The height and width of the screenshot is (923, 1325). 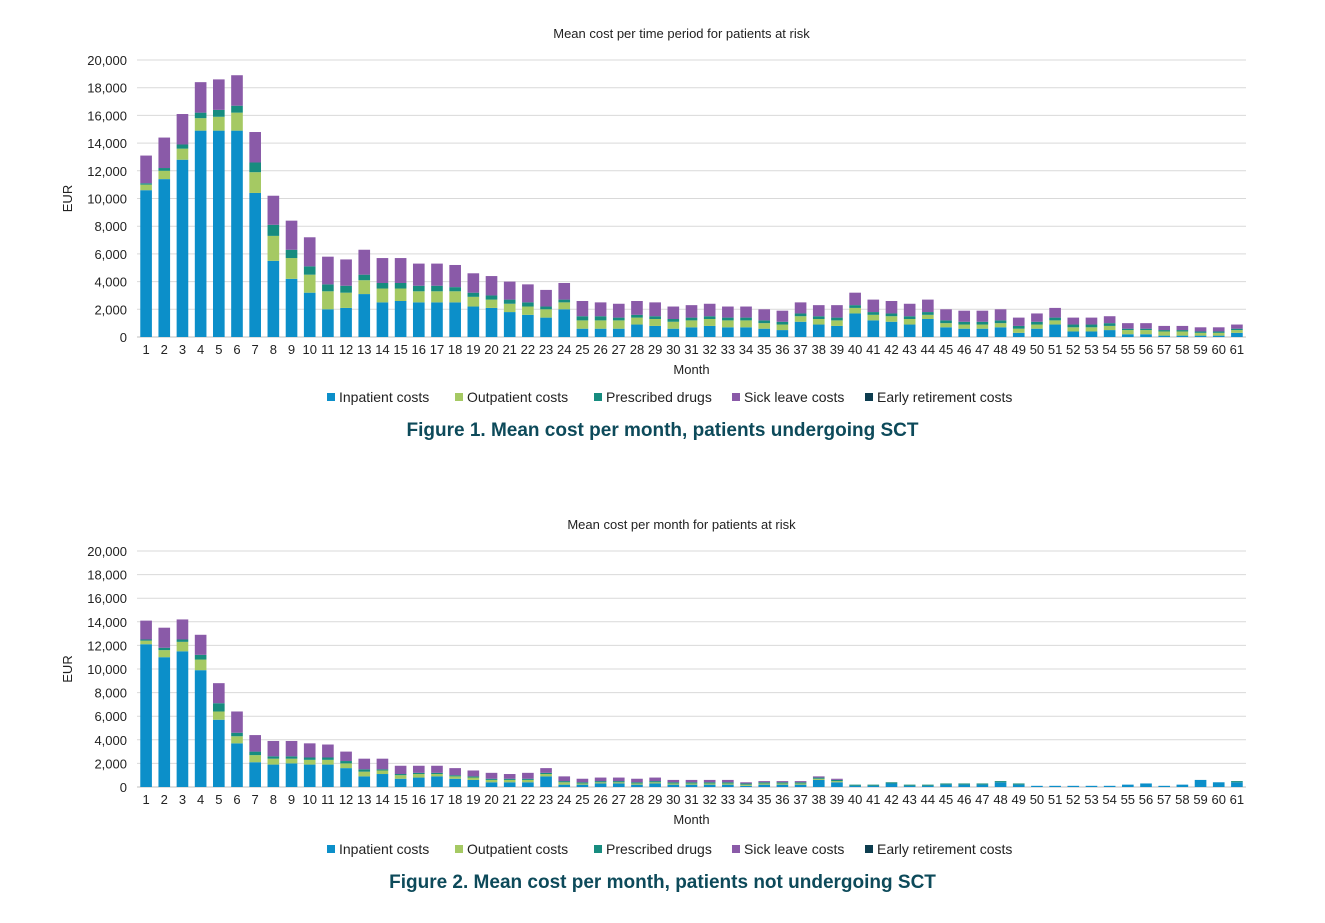 What do you see at coordinates (364, 349) in the screenshot?
I see `x-tick-label: 13` at bounding box center [364, 349].